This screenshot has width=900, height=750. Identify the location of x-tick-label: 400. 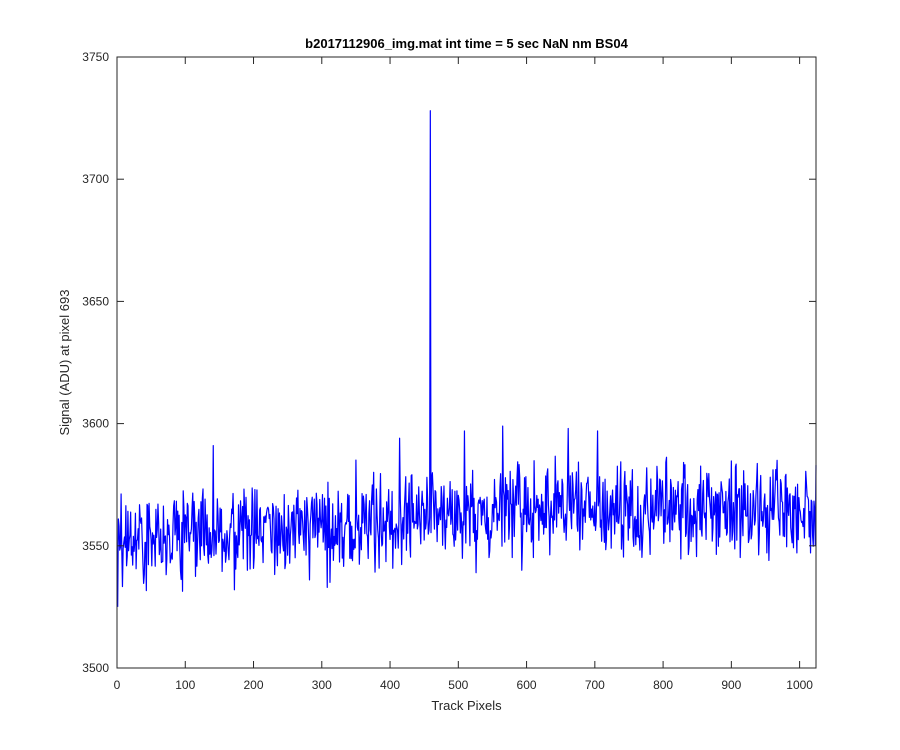
(390, 685).